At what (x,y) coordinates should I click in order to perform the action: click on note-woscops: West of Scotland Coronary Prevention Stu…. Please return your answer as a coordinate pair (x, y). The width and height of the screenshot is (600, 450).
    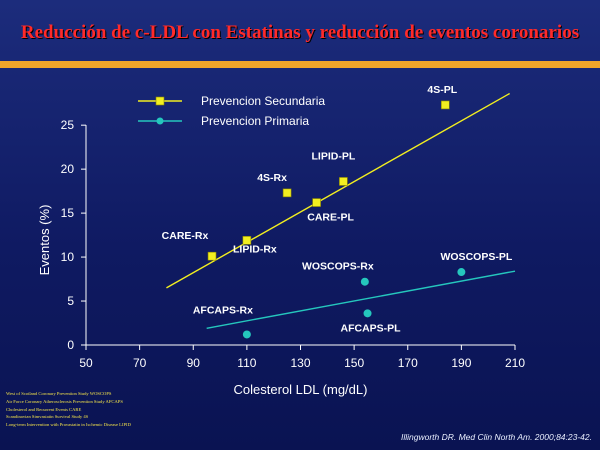
    Looking at the image, I should click on (59, 393).